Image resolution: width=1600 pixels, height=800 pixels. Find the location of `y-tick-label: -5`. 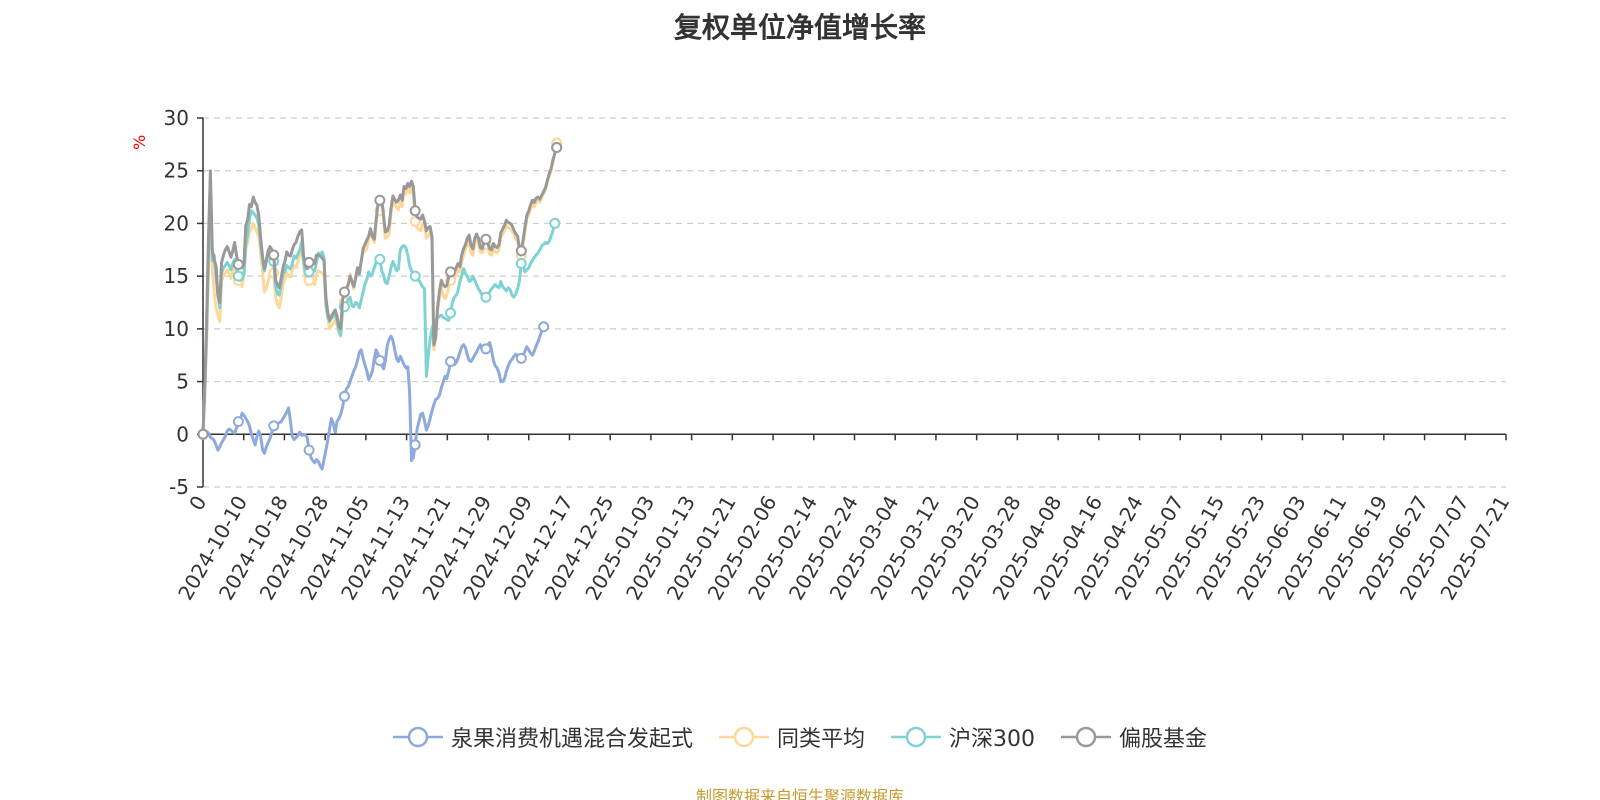

y-tick-label: -5 is located at coordinates (179, 487).